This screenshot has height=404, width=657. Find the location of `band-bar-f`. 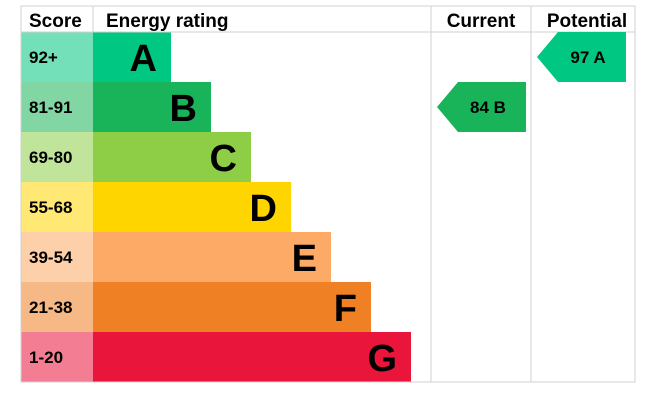

band-bar-f is located at coordinates (232, 307).